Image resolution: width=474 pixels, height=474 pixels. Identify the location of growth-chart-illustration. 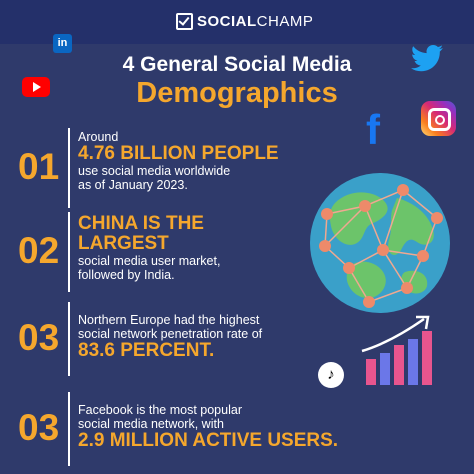
(396, 350).